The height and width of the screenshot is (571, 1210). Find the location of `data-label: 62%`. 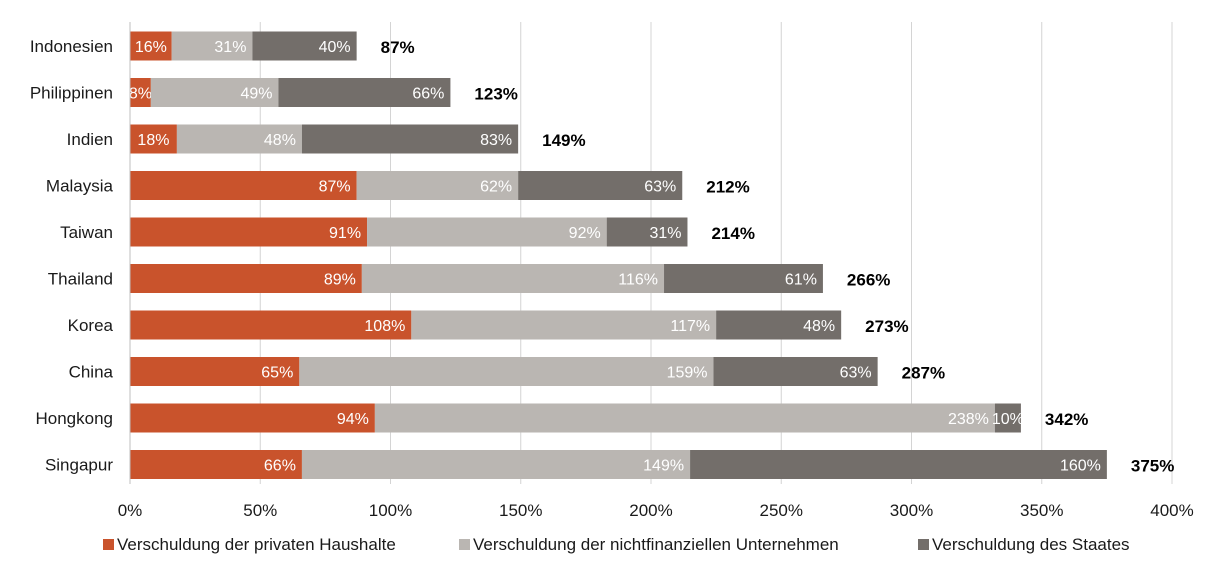

data-label: 62% is located at coordinates (496, 187).